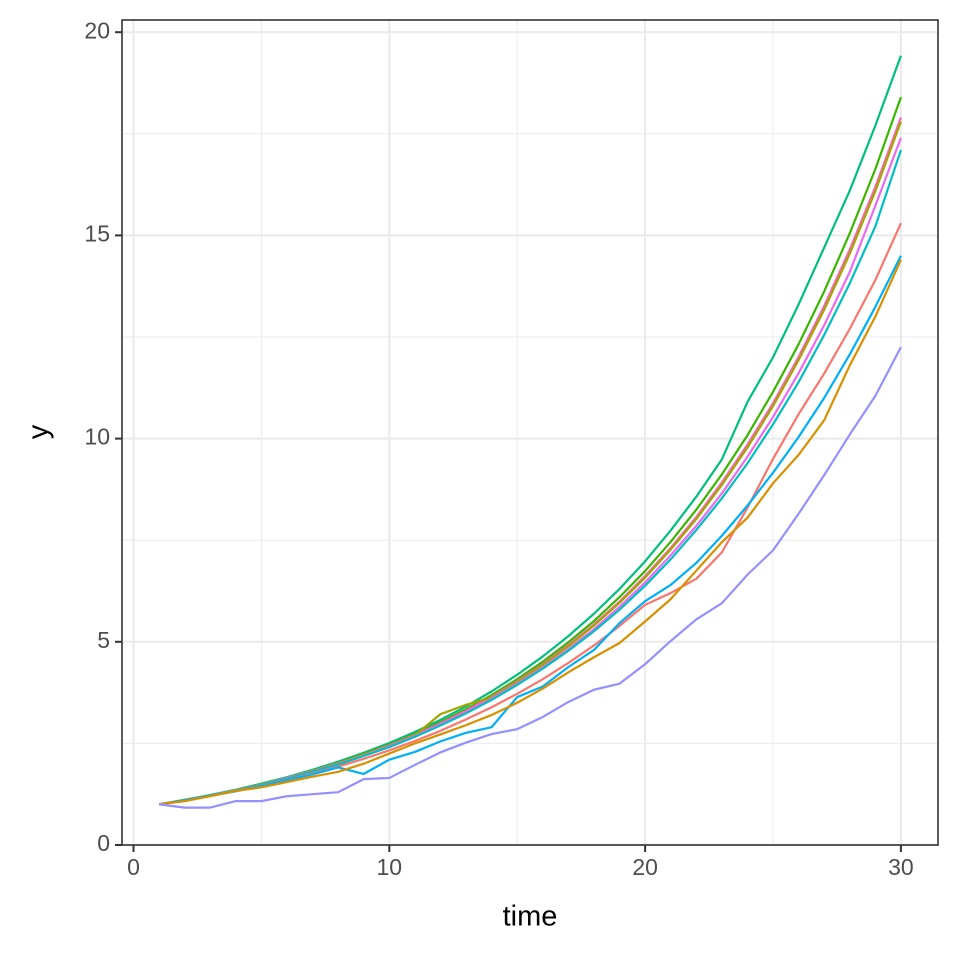 This screenshot has height=960, width=960. What do you see at coordinates (103, 640) in the screenshot?
I see `y-tick-label: 5` at bounding box center [103, 640].